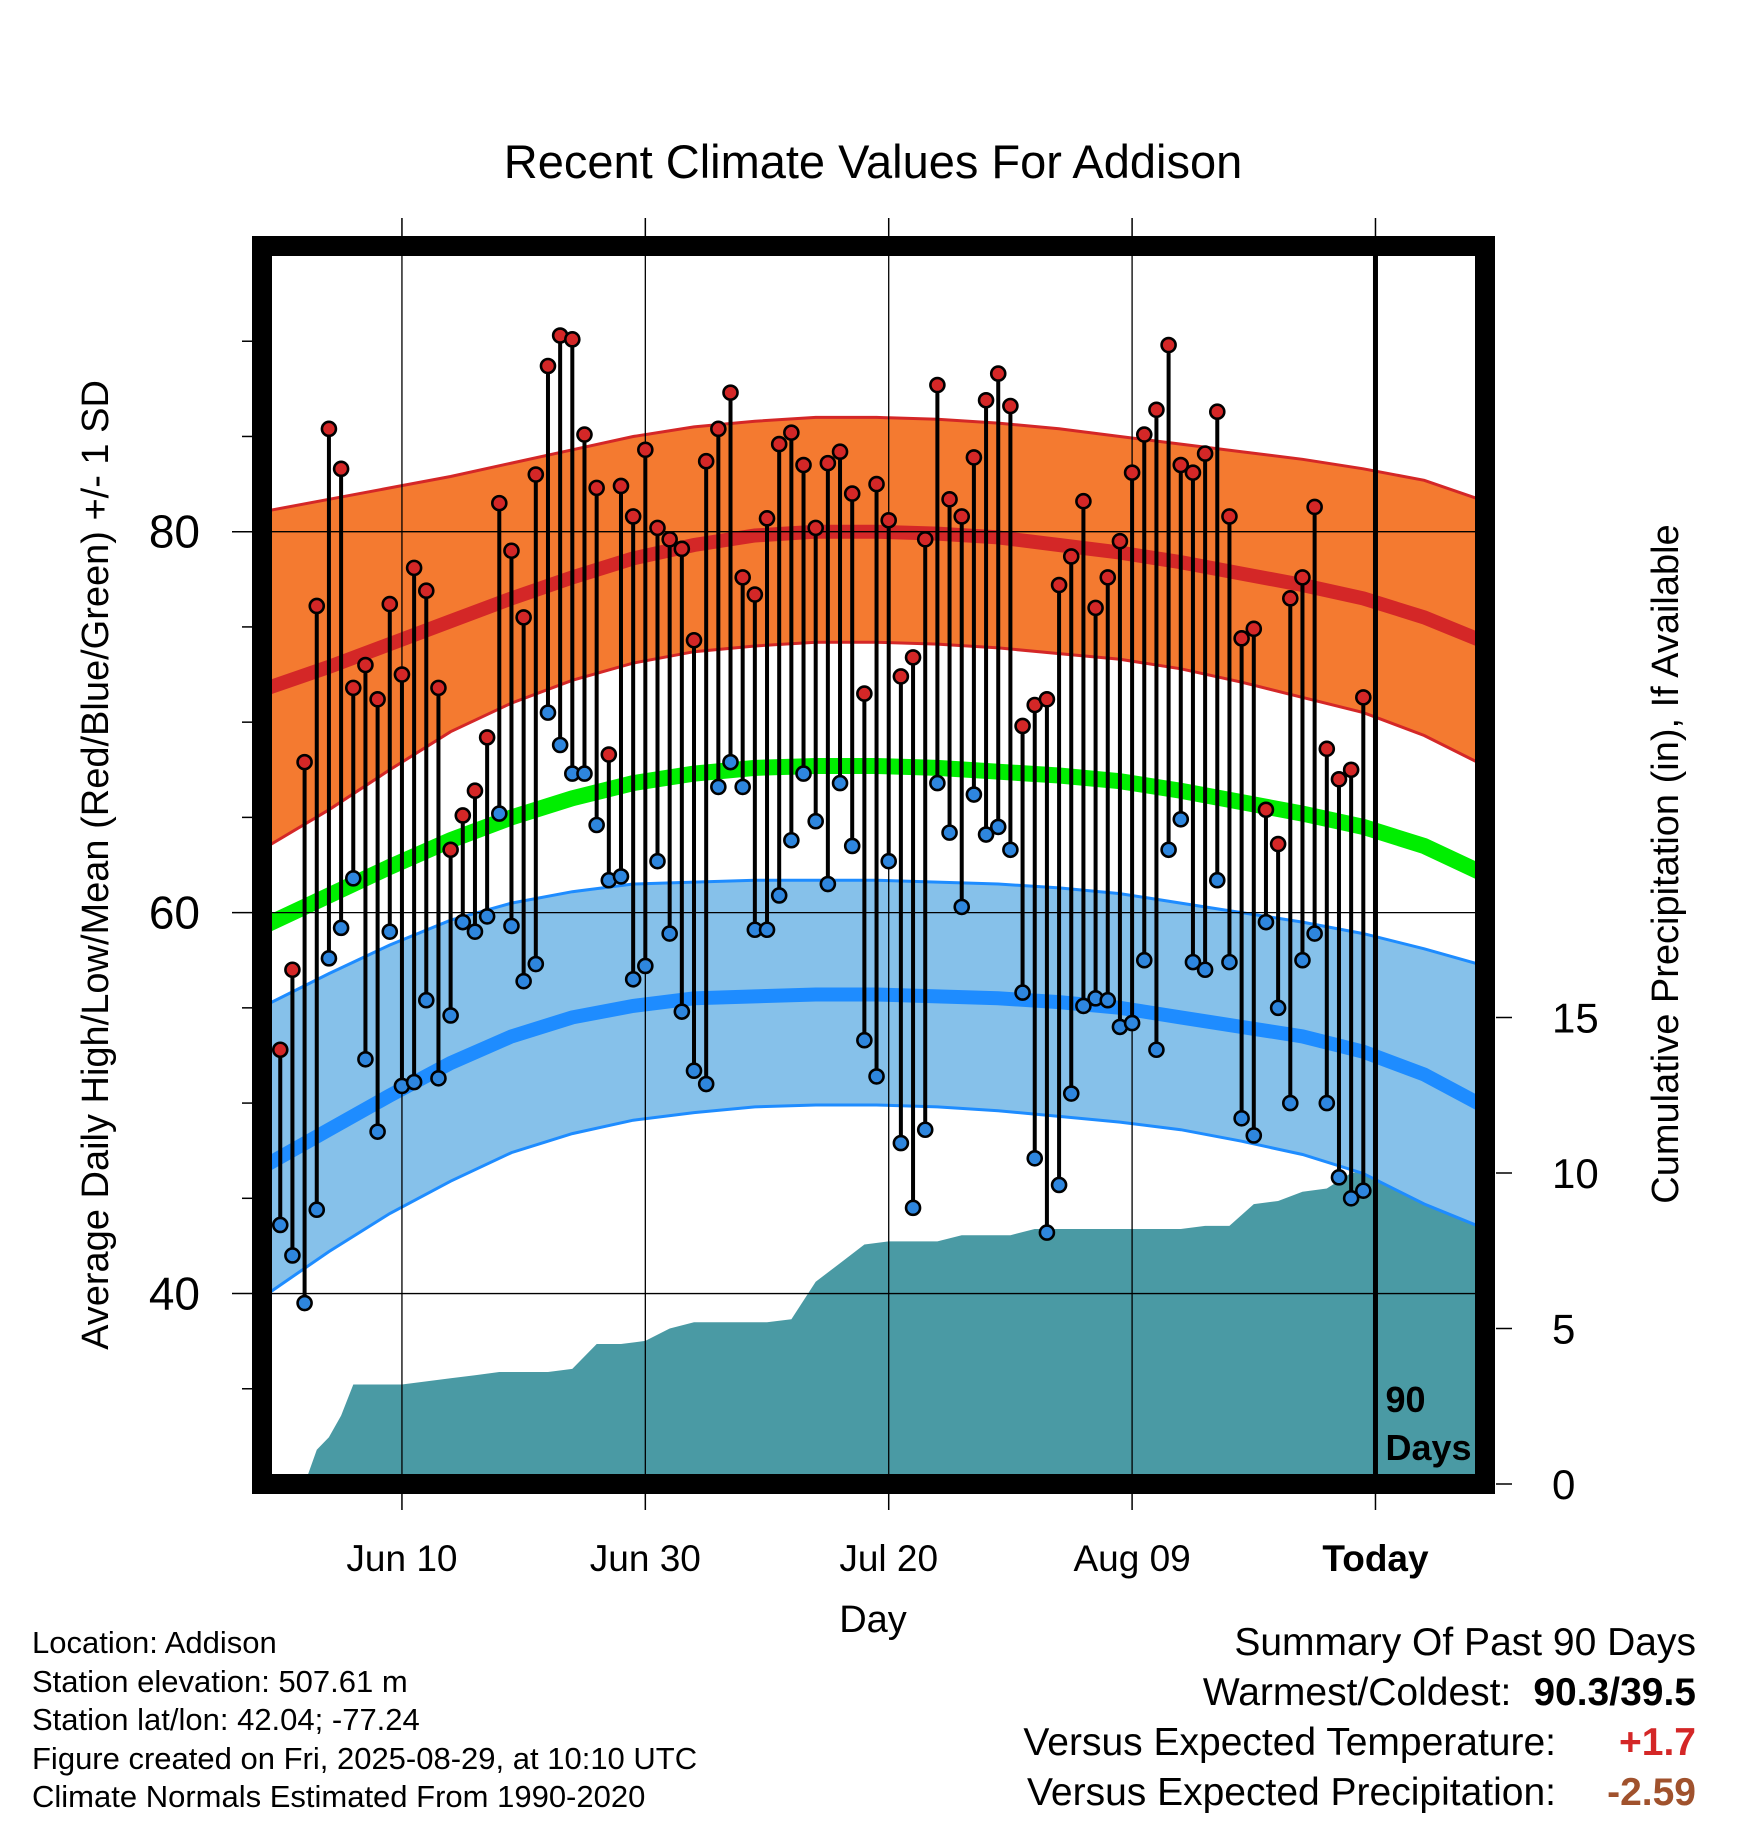 This screenshot has height=1828, width=1748. What do you see at coordinates (645, 1558) in the screenshot?
I see `x-tick-label: Jun 30` at bounding box center [645, 1558].